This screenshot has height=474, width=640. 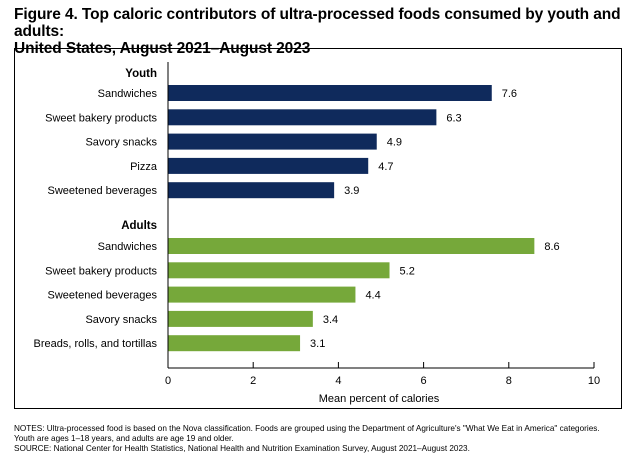 I want to click on category-label: Pizza, so click(x=144, y=167).